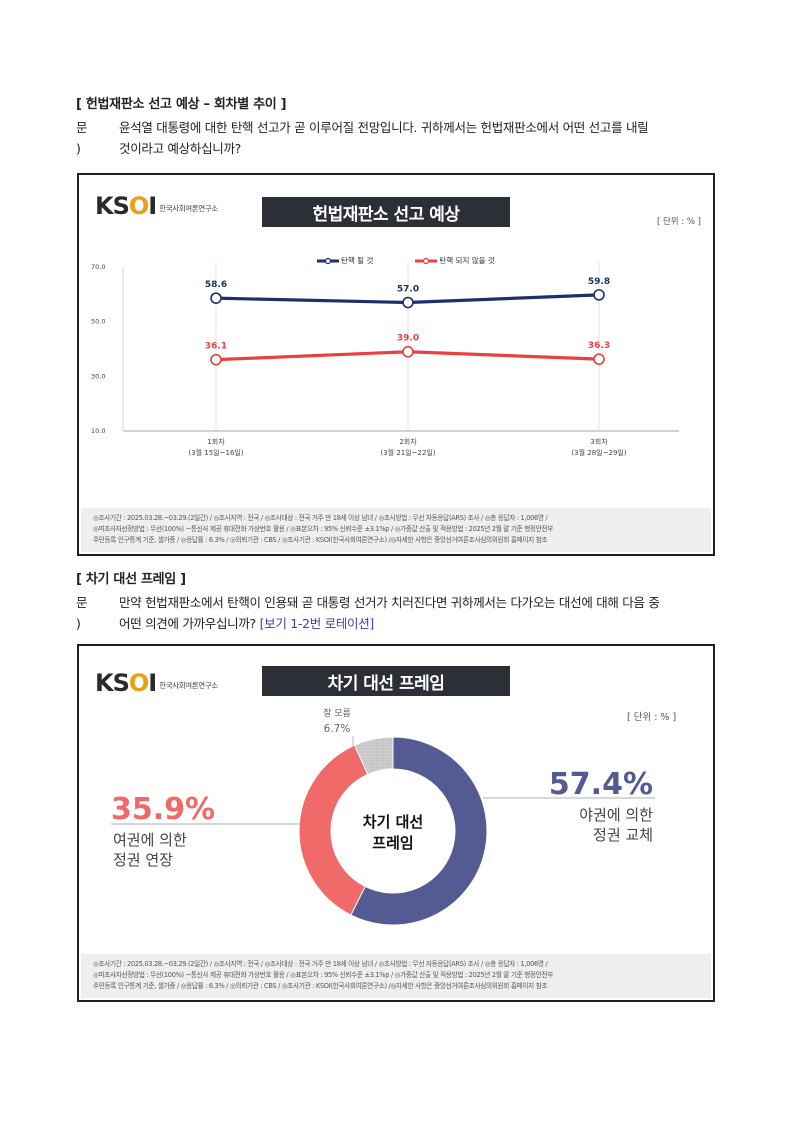 This screenshot has height=1121, width=793. What do you see at coordinates (408, 339) in the screenshot?
I see `data-label: 39.0` at bounding box center [408, 339].